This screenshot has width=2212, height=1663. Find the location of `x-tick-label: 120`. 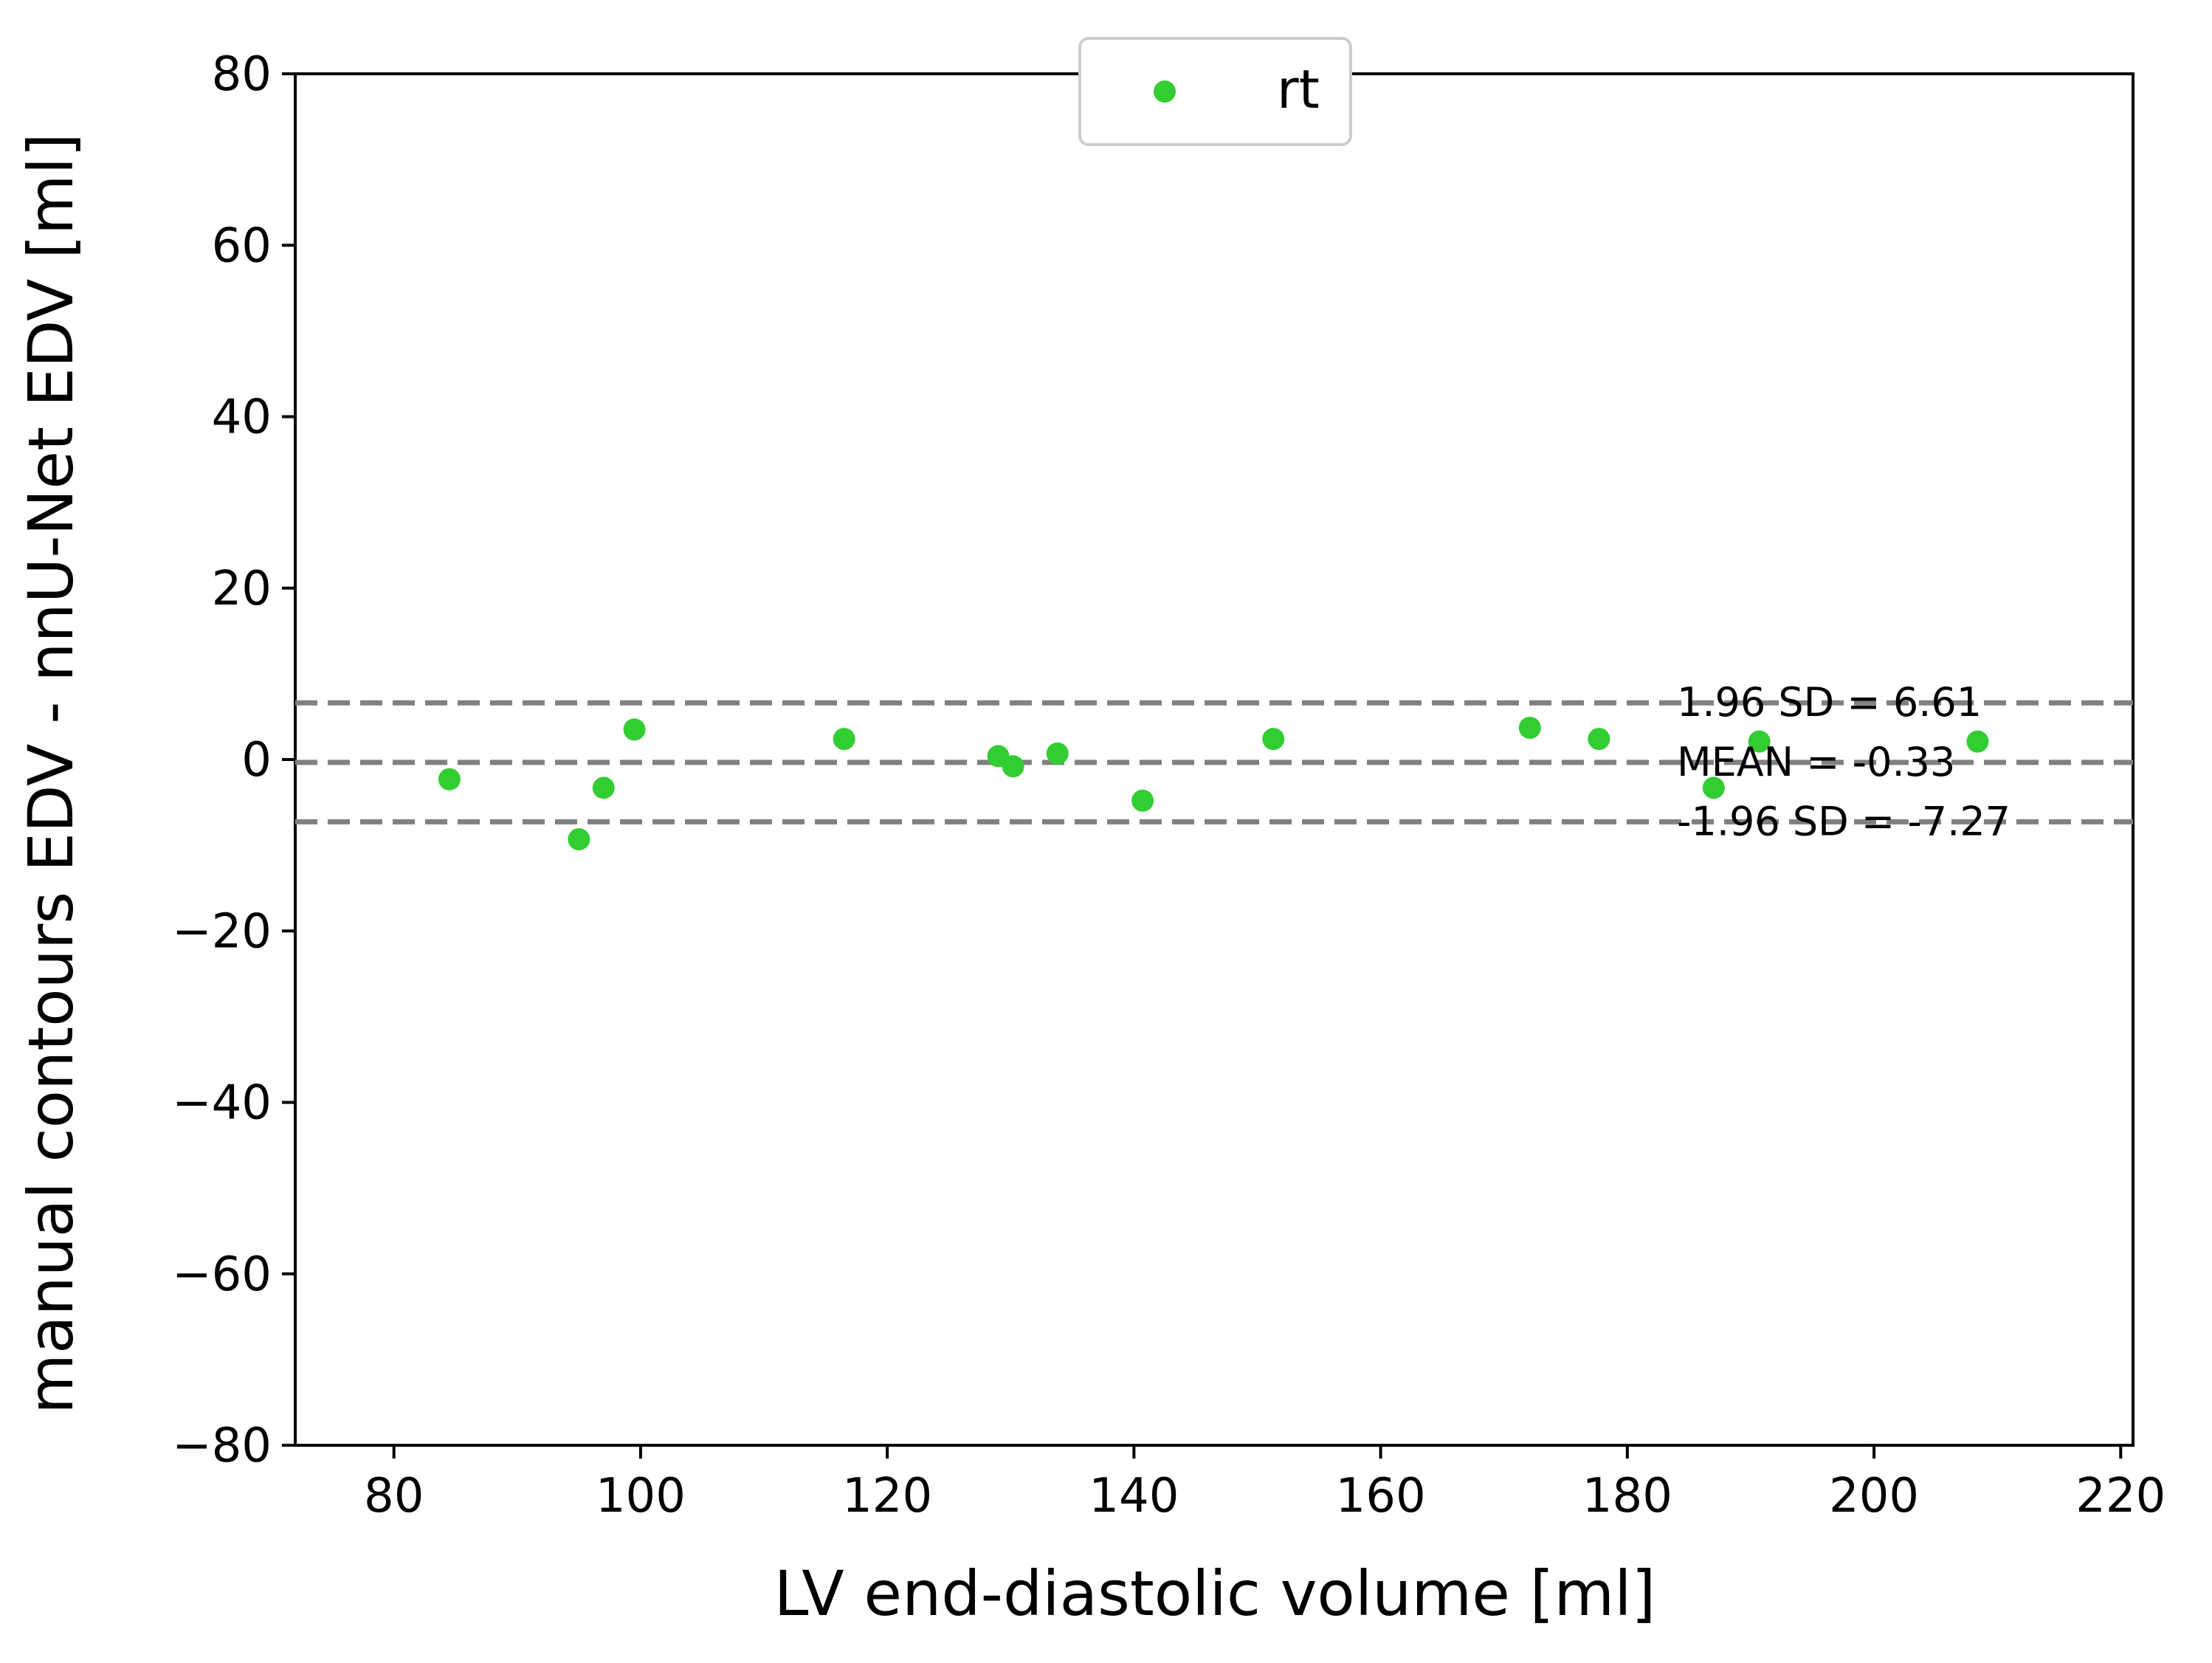

x-tick-label: 120 is located at coordinates (887, 1496).